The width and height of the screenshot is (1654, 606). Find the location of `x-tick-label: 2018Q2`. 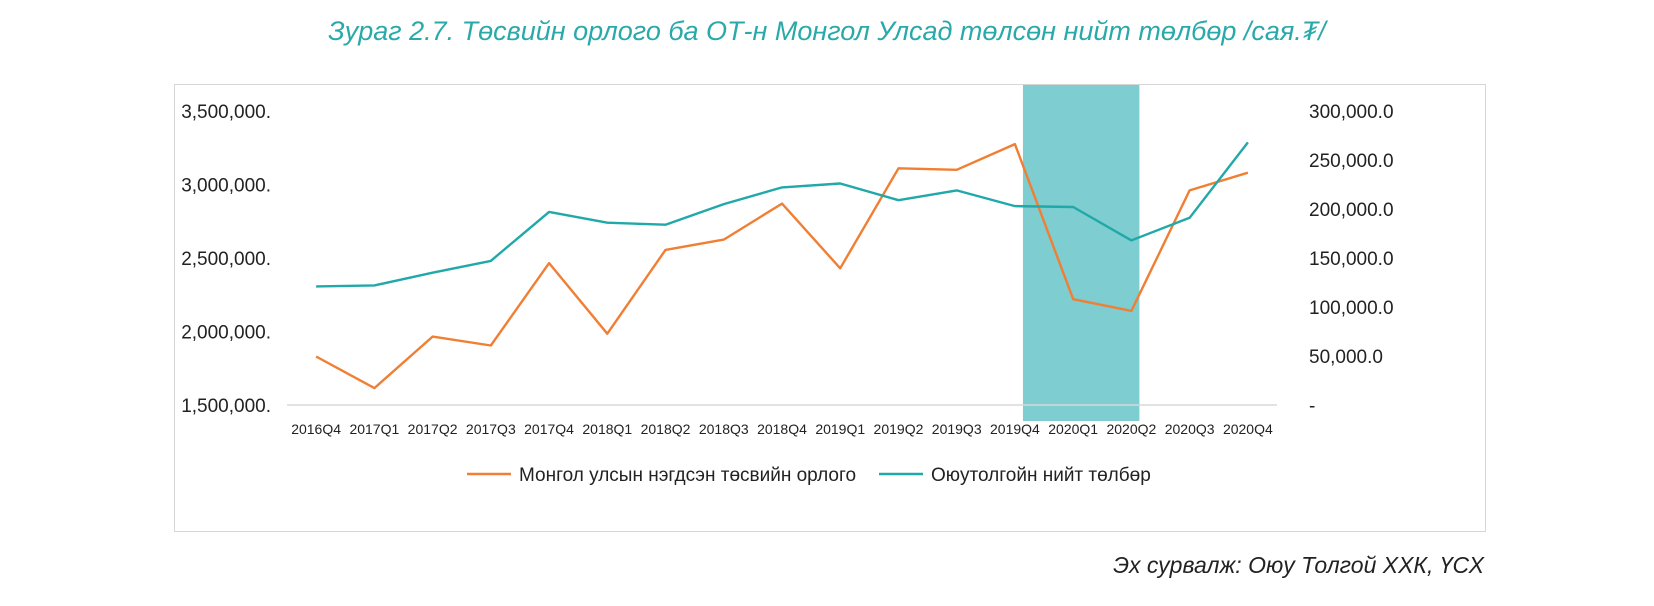

x-tick-label: 2018Q2 is located at coordinates (666, 429).